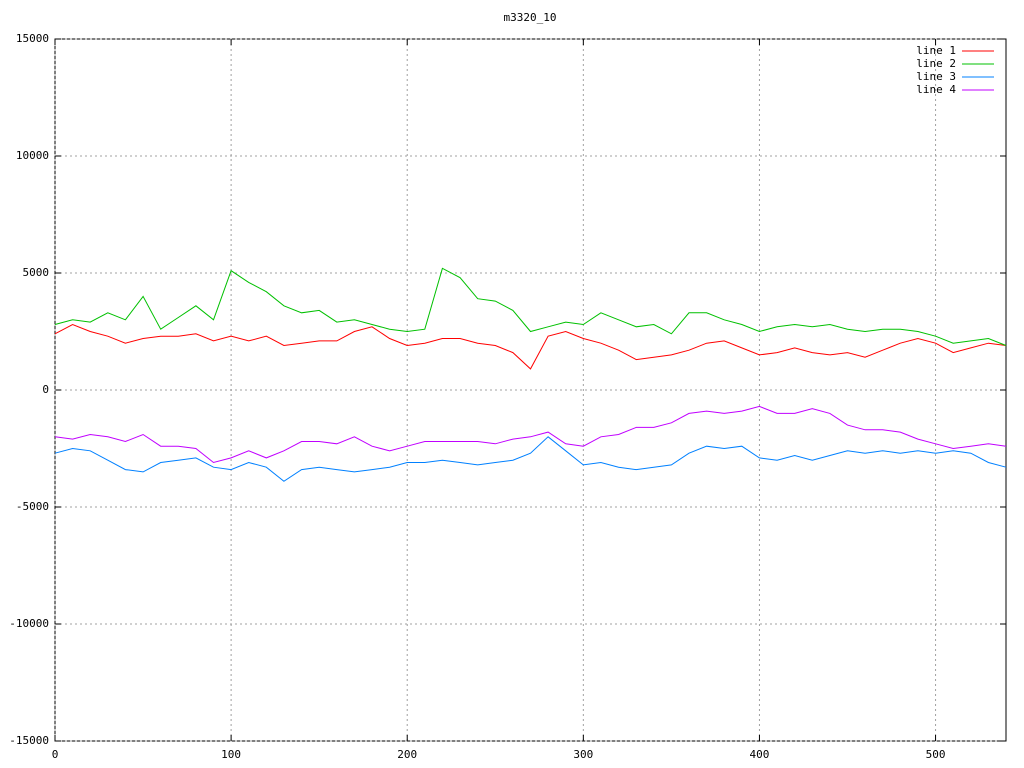  I want to click on y-tick-label: 0, so click(45, 389).